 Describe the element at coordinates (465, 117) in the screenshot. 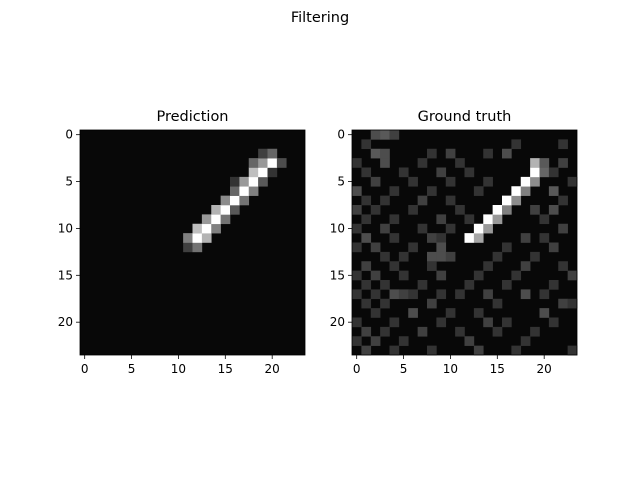

I see `axes-title: Ground truth` at that location.